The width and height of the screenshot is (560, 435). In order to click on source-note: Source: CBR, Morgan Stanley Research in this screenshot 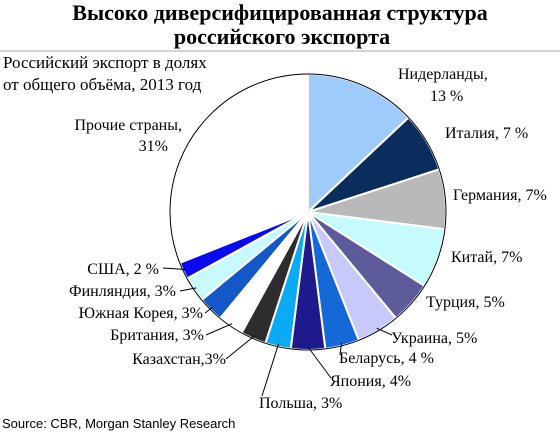, I will do `click(118, 423)`.